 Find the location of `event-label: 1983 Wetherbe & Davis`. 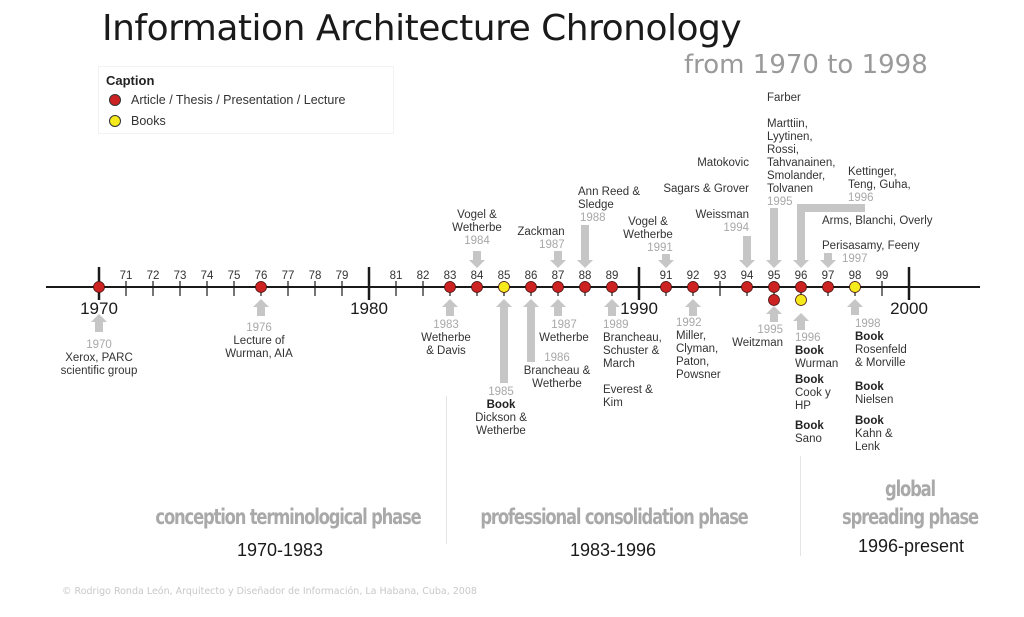

event-label: 1983 Wetherbe & Davis is located at coordinates (446, 338).